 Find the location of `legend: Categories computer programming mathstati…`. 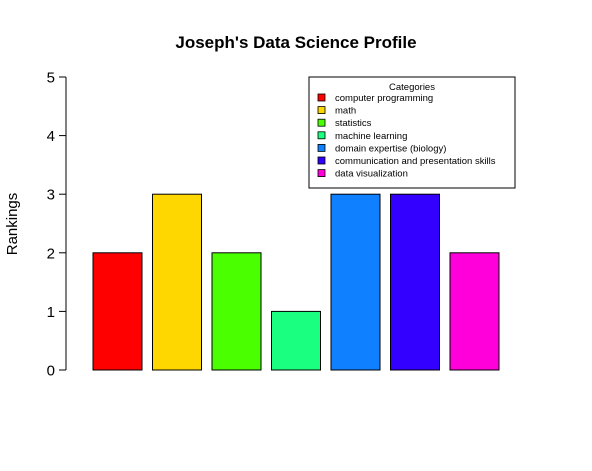

legend: Categories computer programming mathstati… is located at coordinates (412, 132).